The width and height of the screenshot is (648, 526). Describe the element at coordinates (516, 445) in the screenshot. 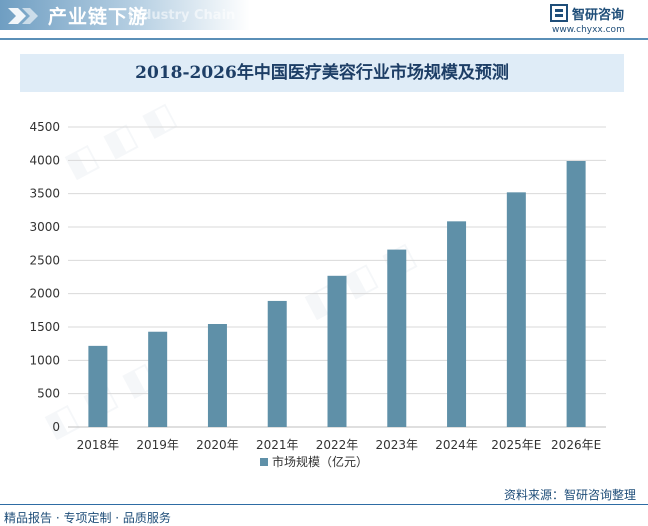

I see `x-tick-label: 2025年E` at that location.